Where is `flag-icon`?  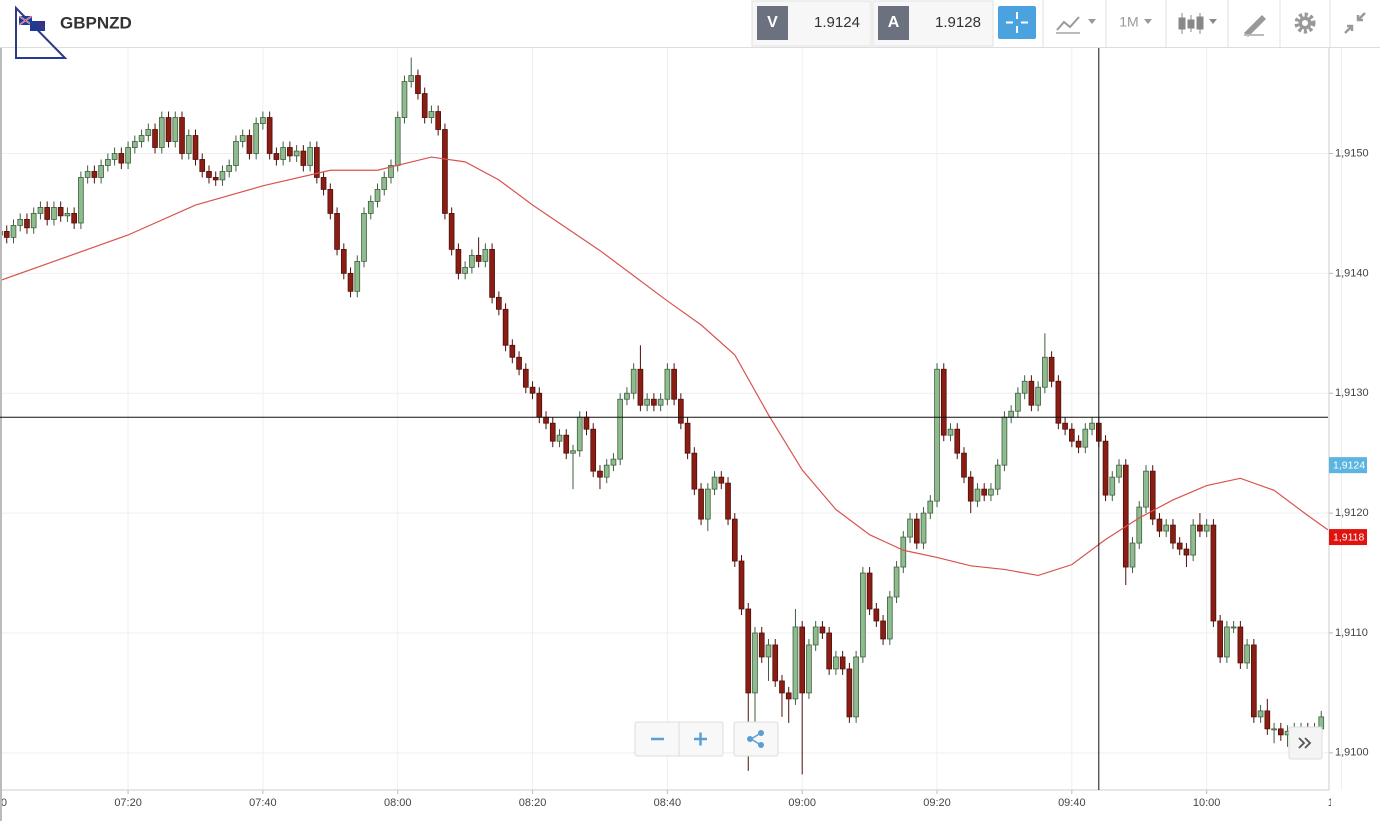 flag-icon is located at coordinates (41, 32).